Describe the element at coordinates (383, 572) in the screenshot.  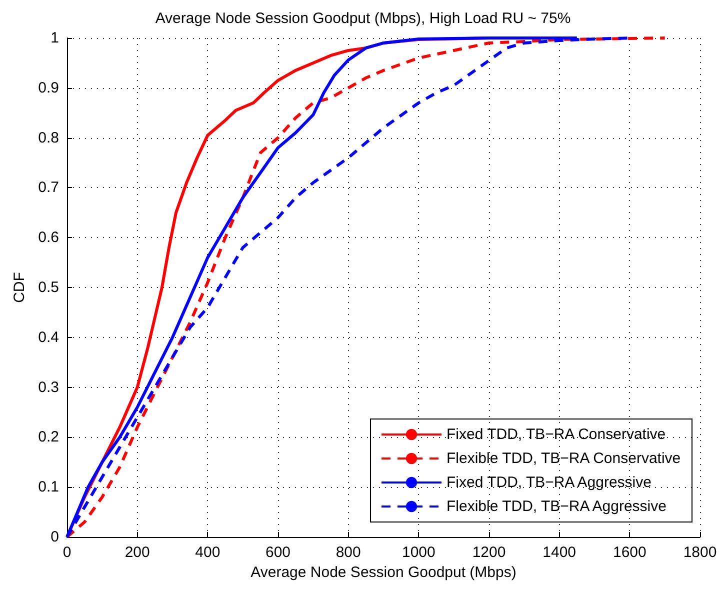
I see `x-axis-title: Average Node Session Goodput (Mbps)` at that location.